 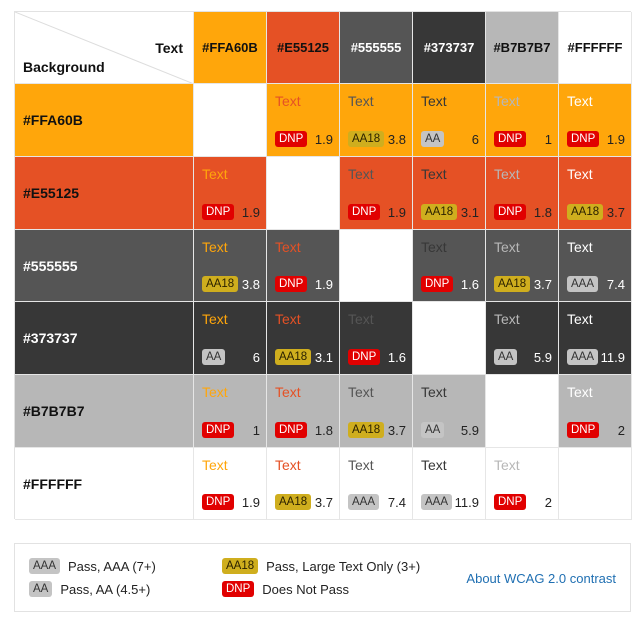 What do you see at coordinates (104, 338) in the screenshot?
I see `row-header: #373737` at bounding box center [104, 338].